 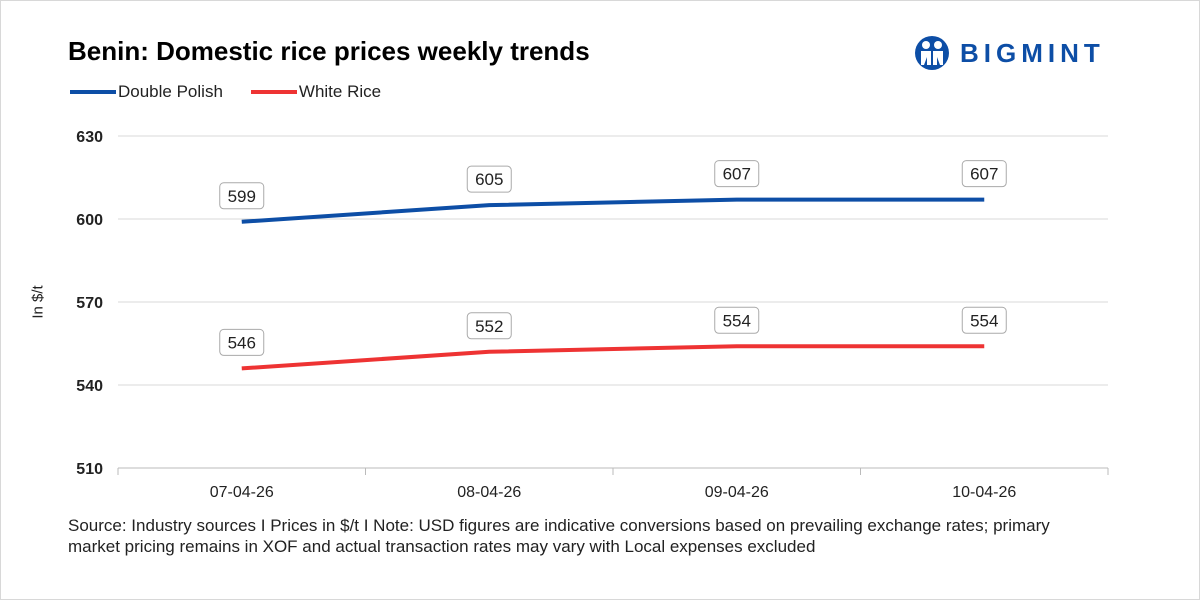 I want to click on x-tick-label: 09-04-26, so click(x=737, y=492).